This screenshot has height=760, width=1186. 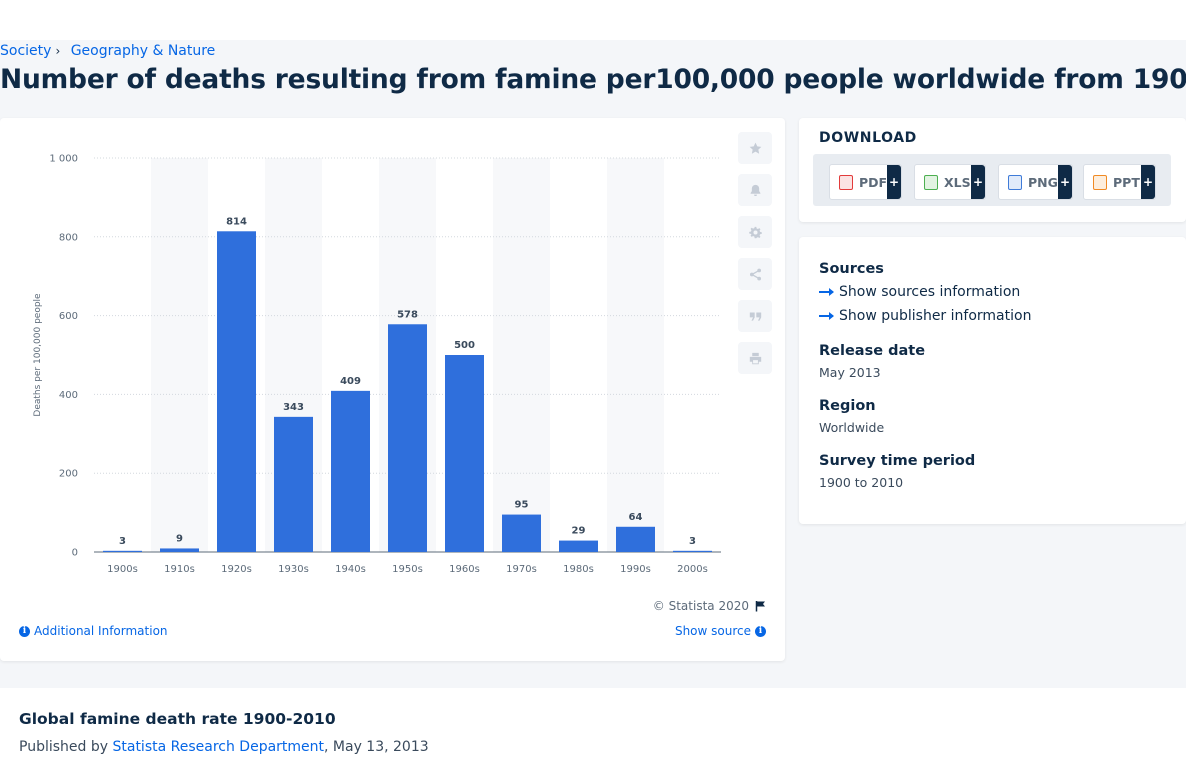 I want to click on y-tick-label: 600, so click(x=68, y=316).